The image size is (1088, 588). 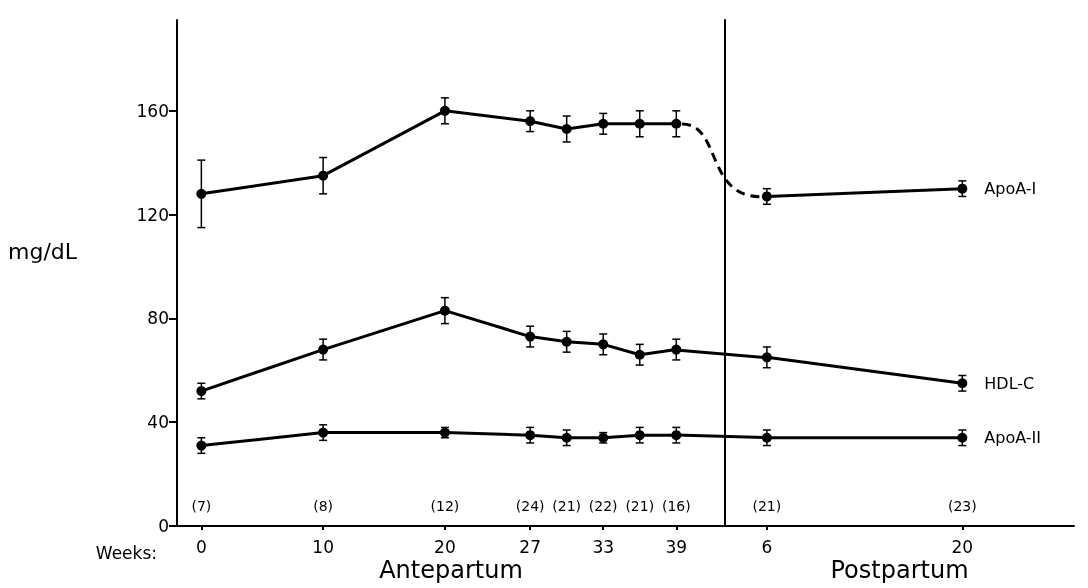 What do you see at coordinates (201, 506) in the screenshot?
I see `annotation: (7)` at bounding box center [201, 506].